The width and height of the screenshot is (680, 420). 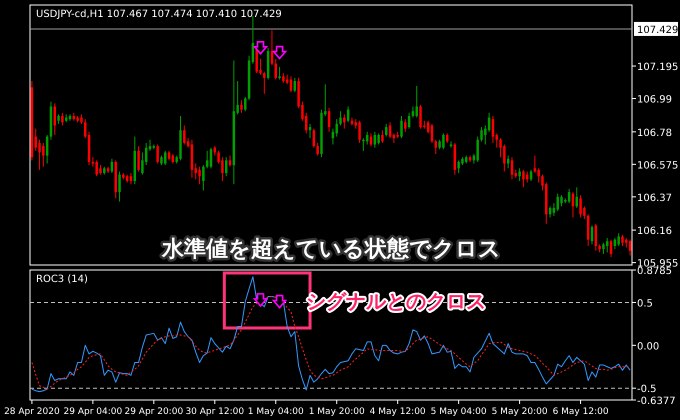 What do you see at coordinates (657, 166) in the screenshot?
I see `y-tick-label: 106.575` at bounding box center [657, 166].